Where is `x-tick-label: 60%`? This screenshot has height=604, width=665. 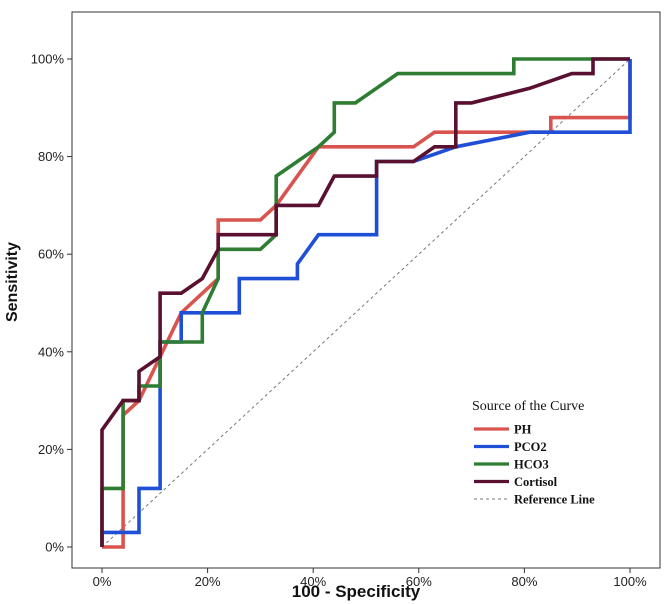
x-tick-label: 60% is located at coordinates (419, 581).